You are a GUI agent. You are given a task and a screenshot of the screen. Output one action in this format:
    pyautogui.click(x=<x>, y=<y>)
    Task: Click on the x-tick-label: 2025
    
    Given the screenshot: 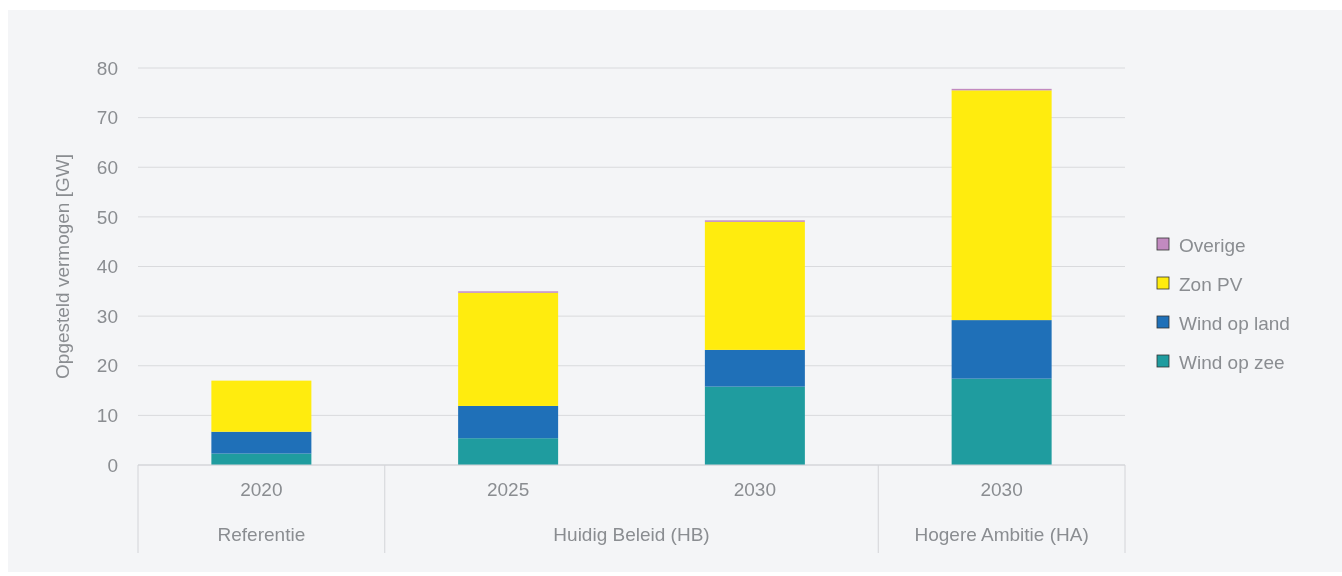 What is the action you would take?
    pyautogui.click(x=508, y=489)
    